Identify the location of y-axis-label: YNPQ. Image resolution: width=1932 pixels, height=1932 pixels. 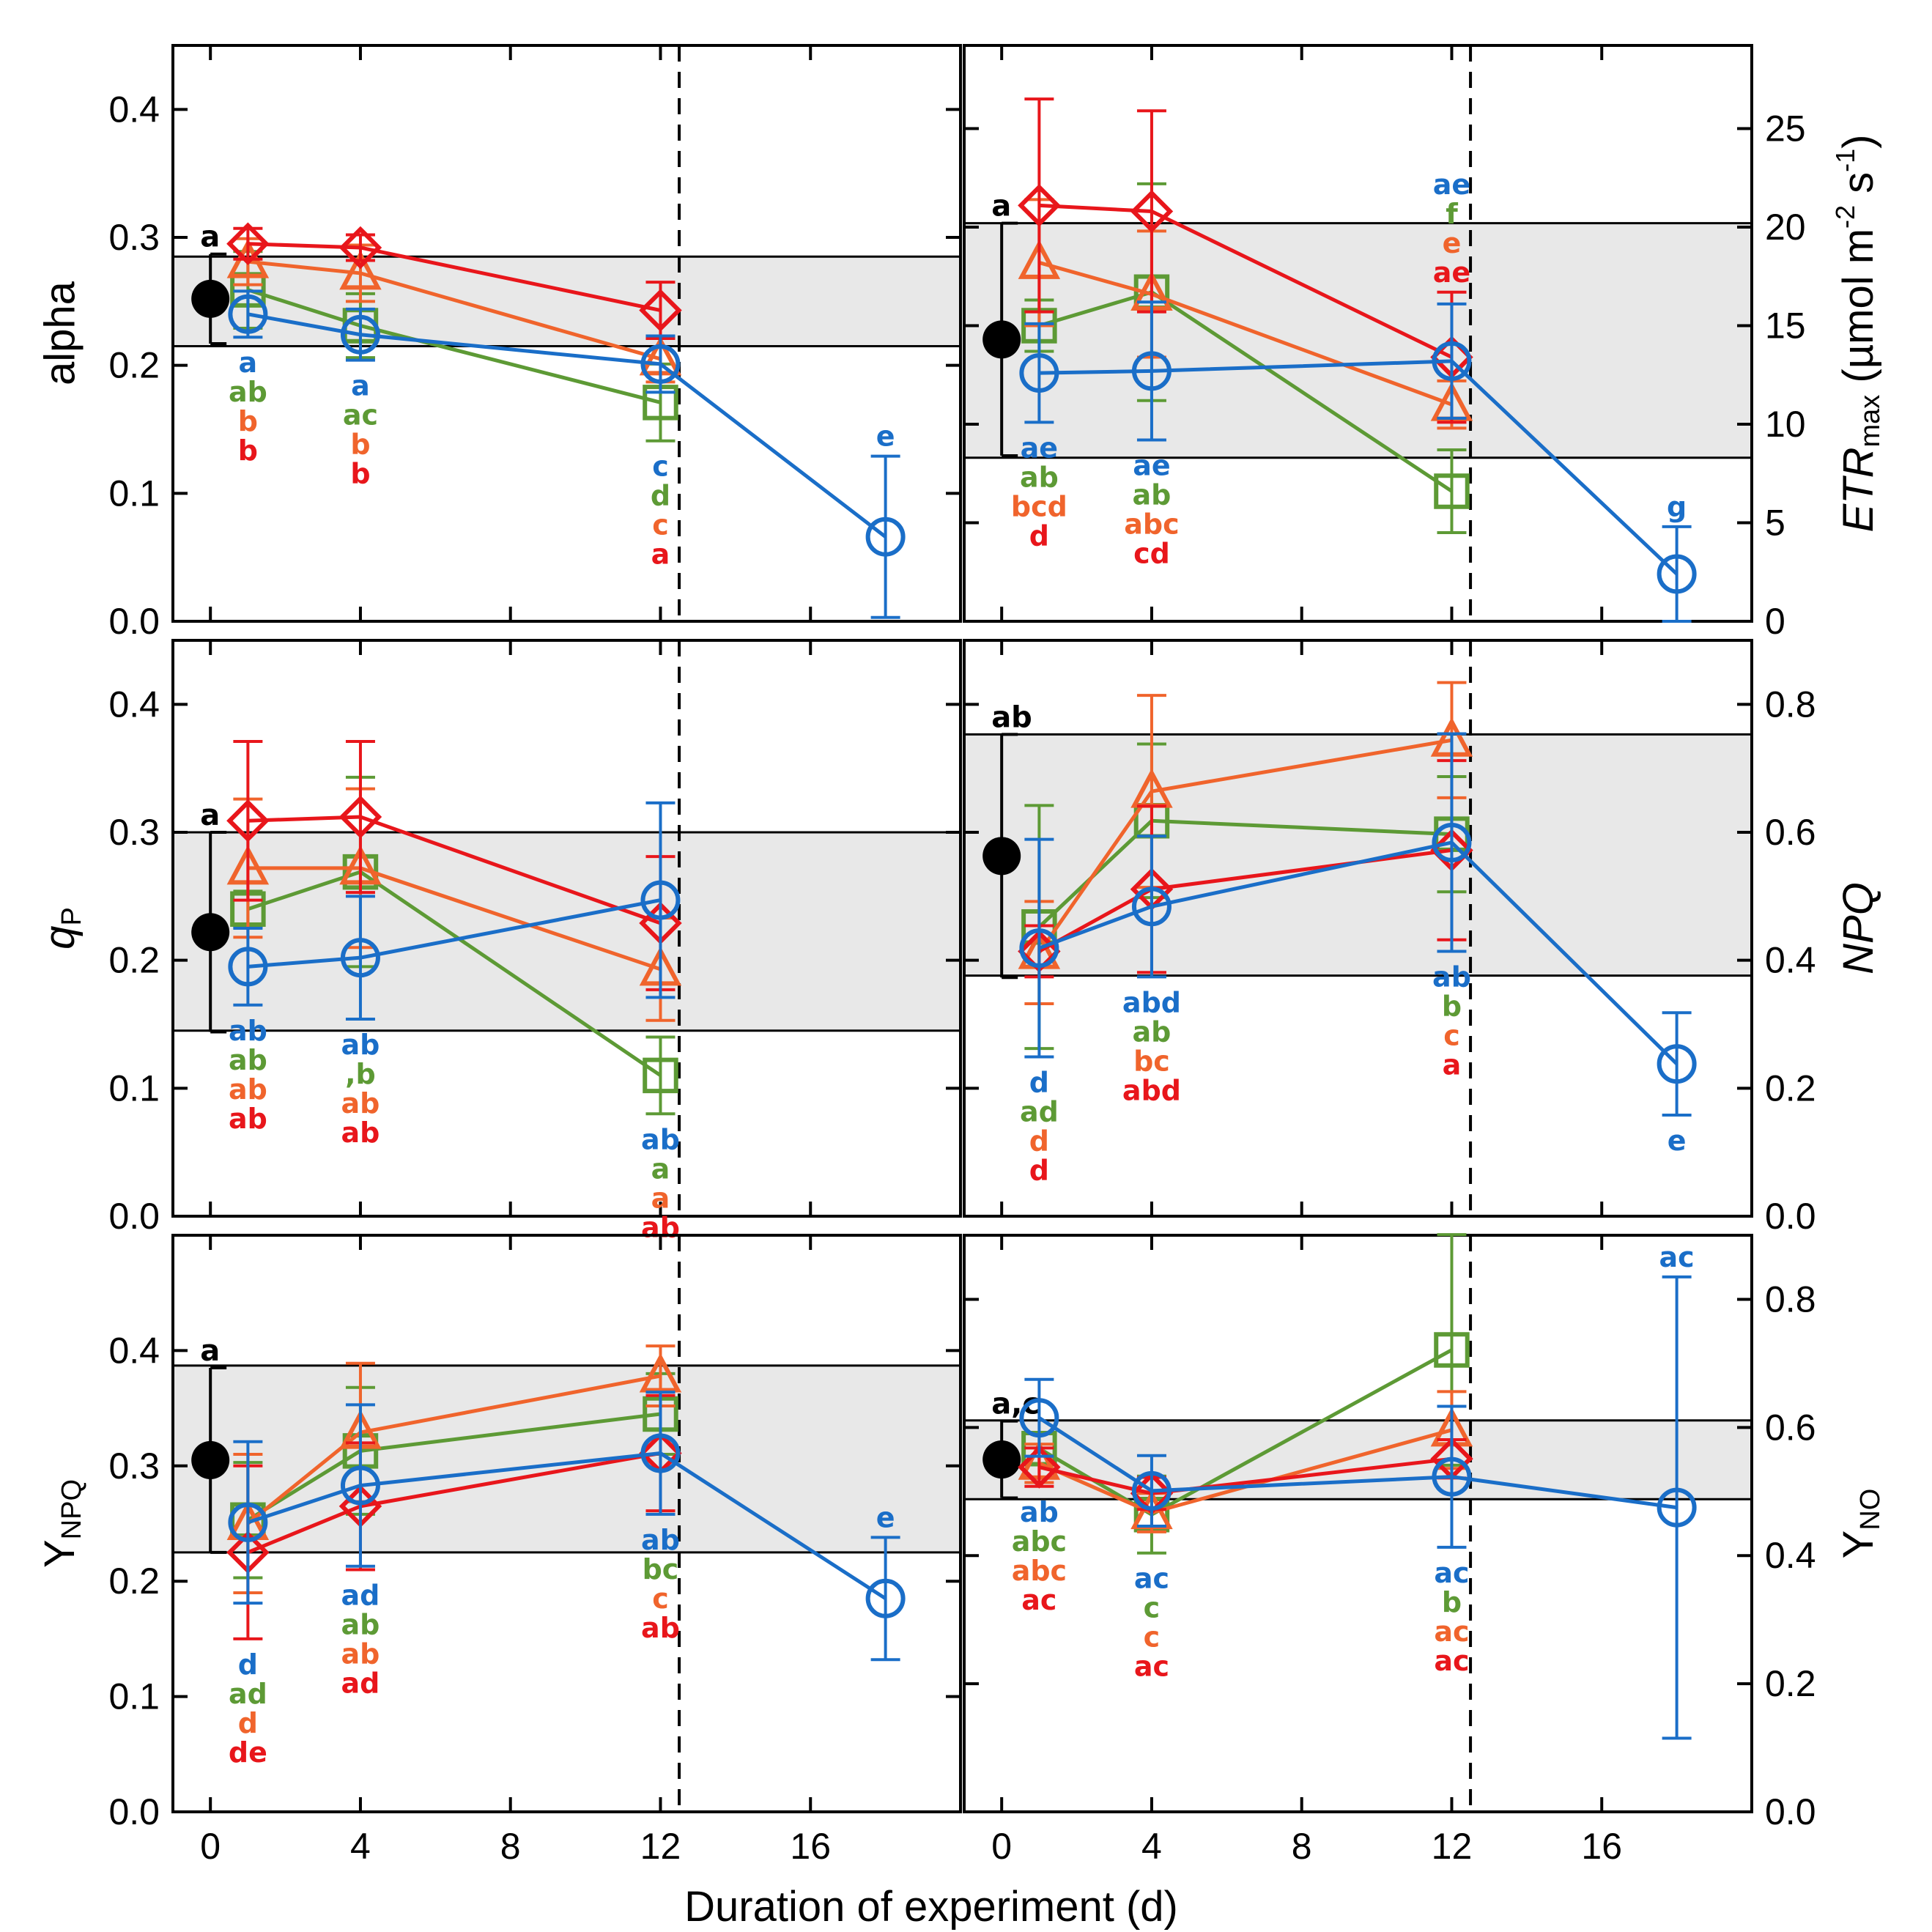
(61, 1523).